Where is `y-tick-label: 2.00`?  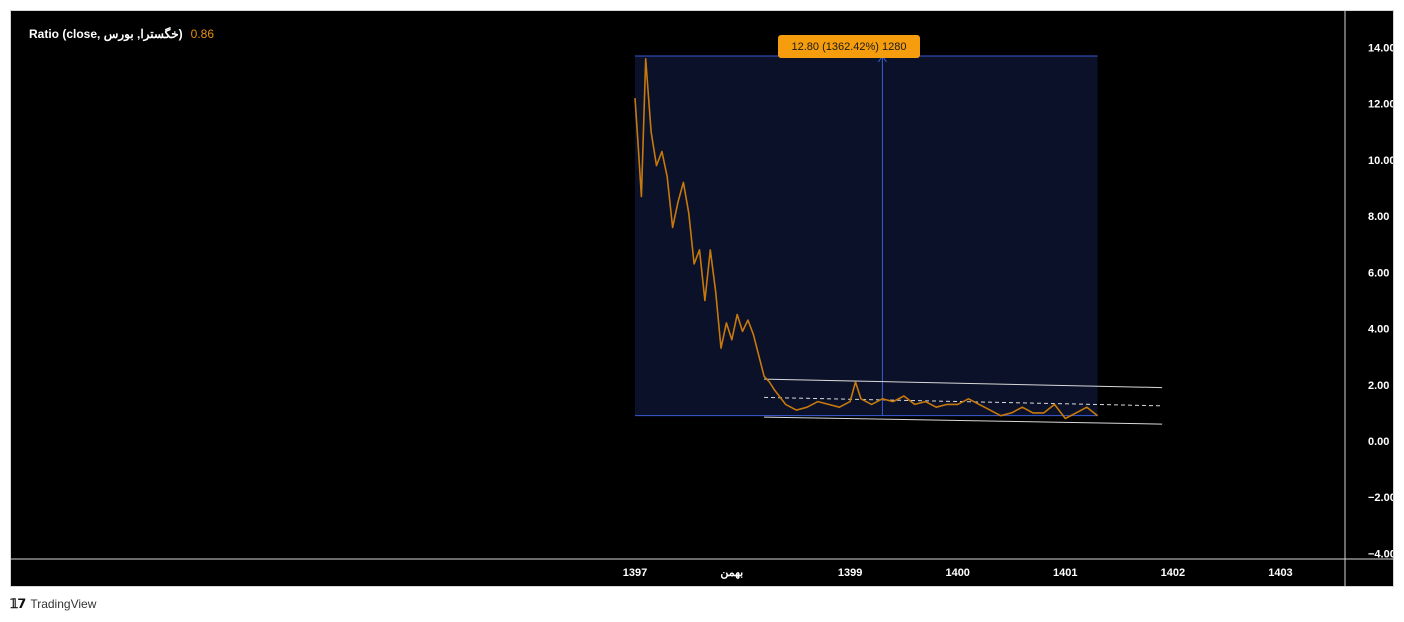
y-tick-label: 2.00 is located at coordinates (1378, 386).